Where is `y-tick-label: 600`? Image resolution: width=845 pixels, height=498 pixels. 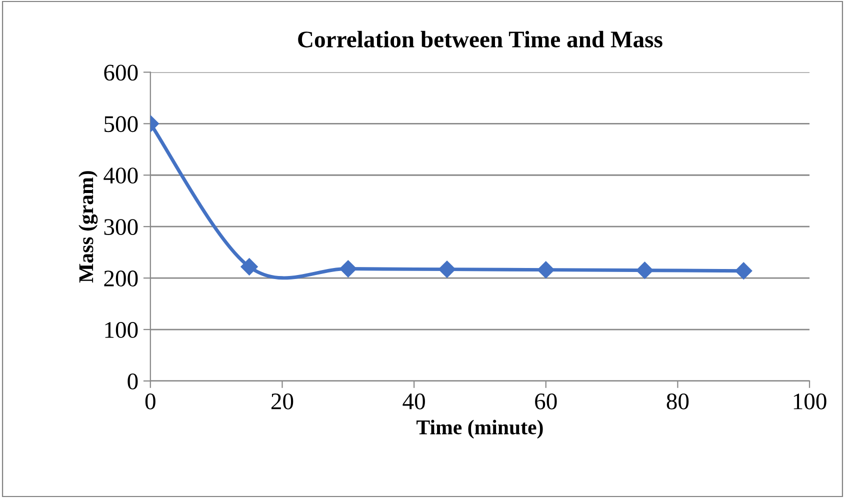
y-tick-label: 600 is located at coordinates (121, 72).